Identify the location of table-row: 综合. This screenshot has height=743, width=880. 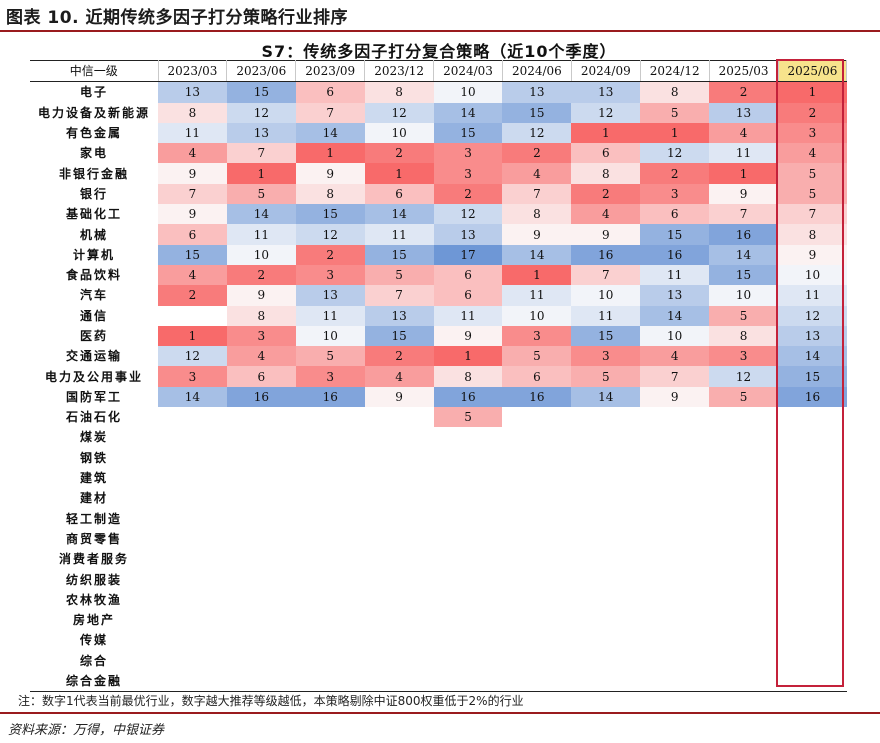
(438, 661).